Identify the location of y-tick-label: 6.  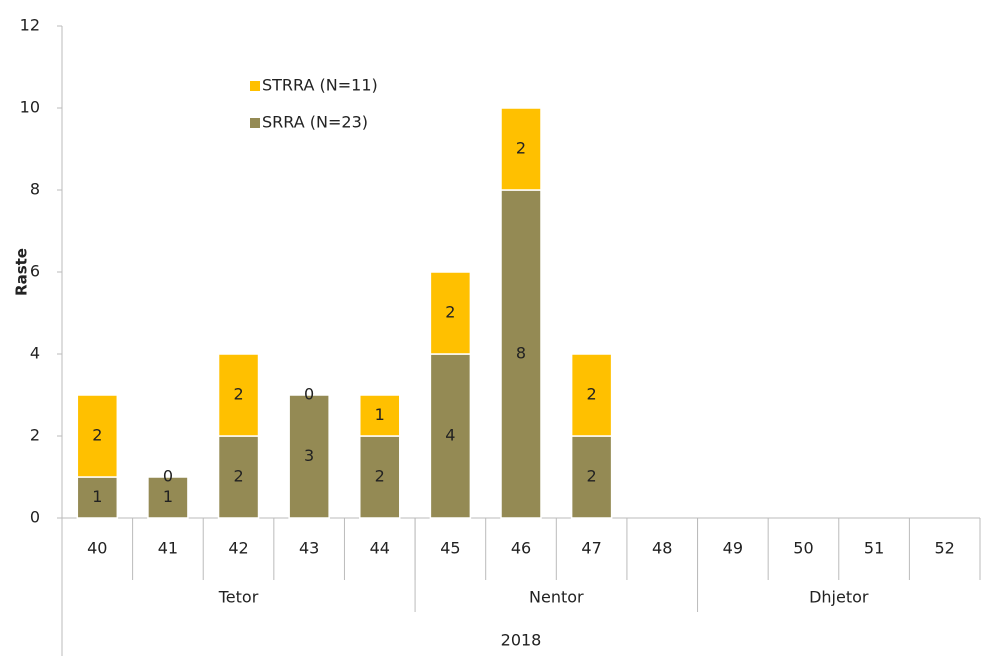
(35, 271).